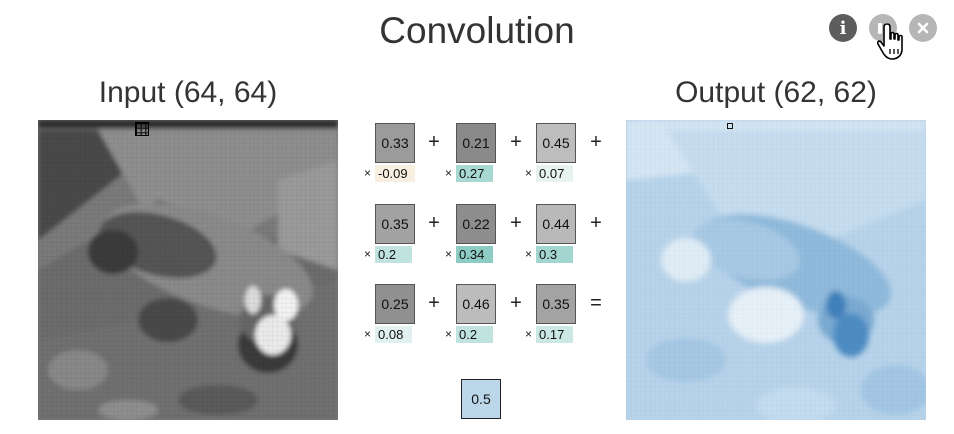 This screenshot has width=954, height=434. I want to click on kernel-weight: 0.27, so click(474, 173).